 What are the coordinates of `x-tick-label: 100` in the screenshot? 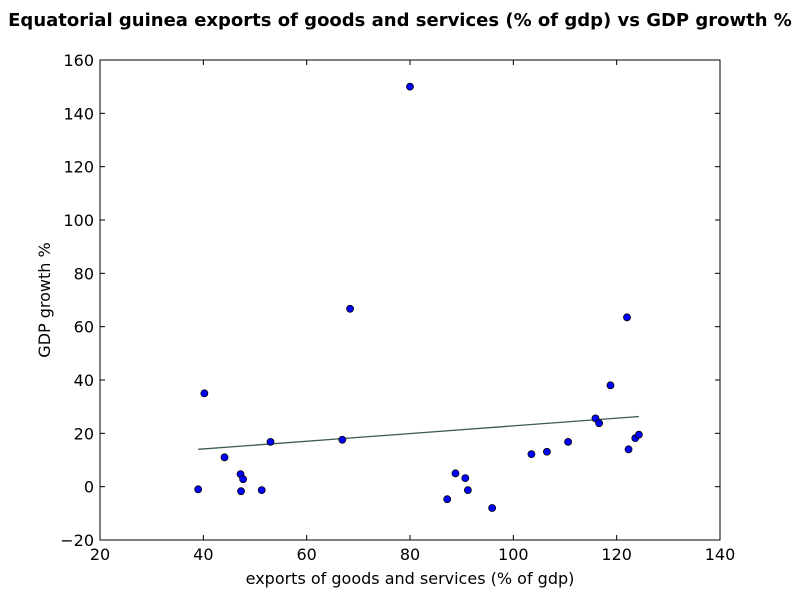 It's located at (513, 554).